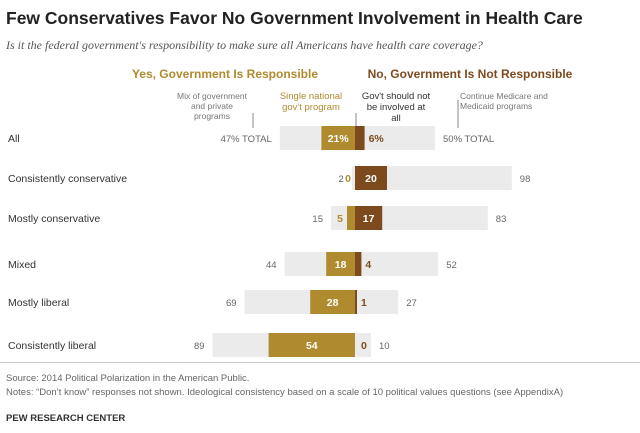 The image size is (640, 433). I want to click on label-no-total: 50% TOTAL, so click(468, 139).